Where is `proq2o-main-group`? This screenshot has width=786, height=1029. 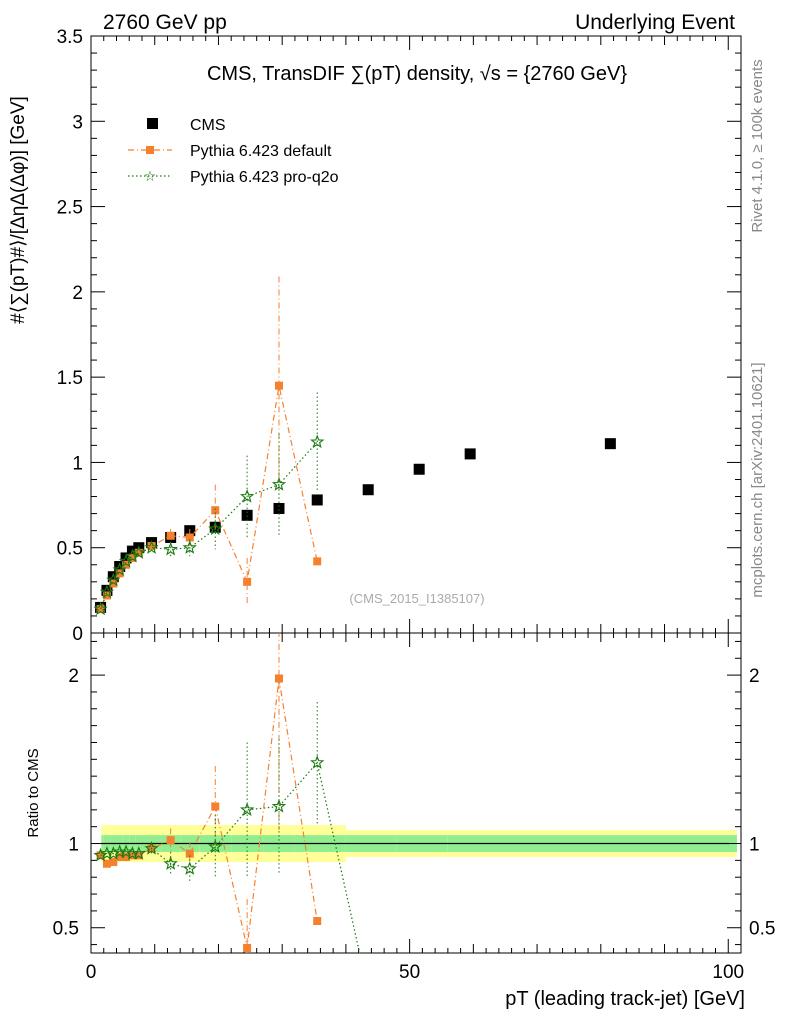 proq2o-main-group is located at coordinates (209, 504).